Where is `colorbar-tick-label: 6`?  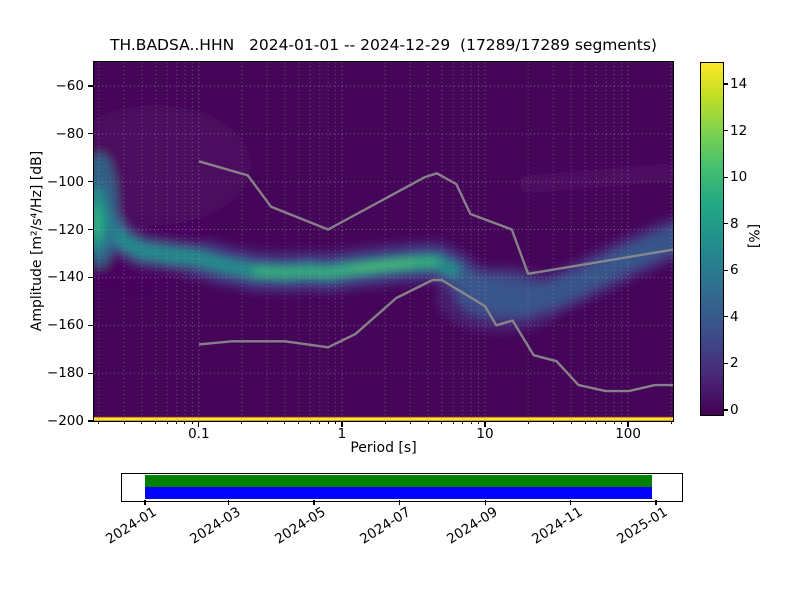 colorbar-tick-label: 6 is located at coordinates (734, 270).